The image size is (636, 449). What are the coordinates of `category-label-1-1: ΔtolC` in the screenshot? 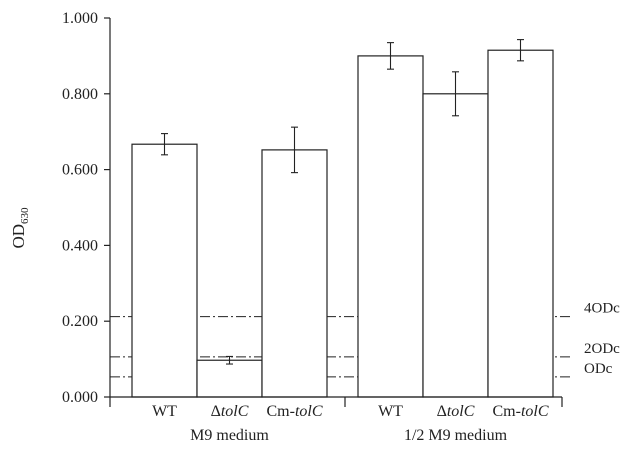 It's located at (456, 411).